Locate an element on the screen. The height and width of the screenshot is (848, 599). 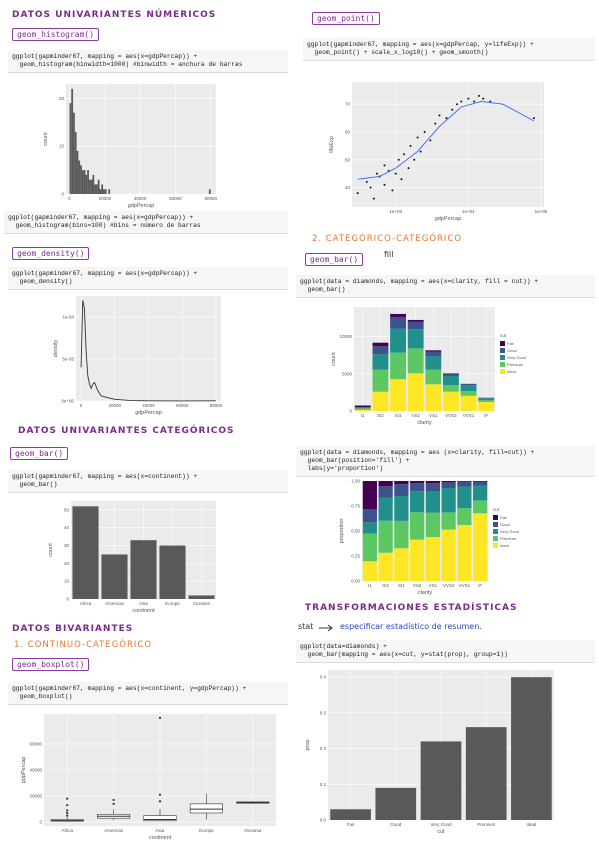
x-tick-label: I1 is located at coordinates (370, 585).